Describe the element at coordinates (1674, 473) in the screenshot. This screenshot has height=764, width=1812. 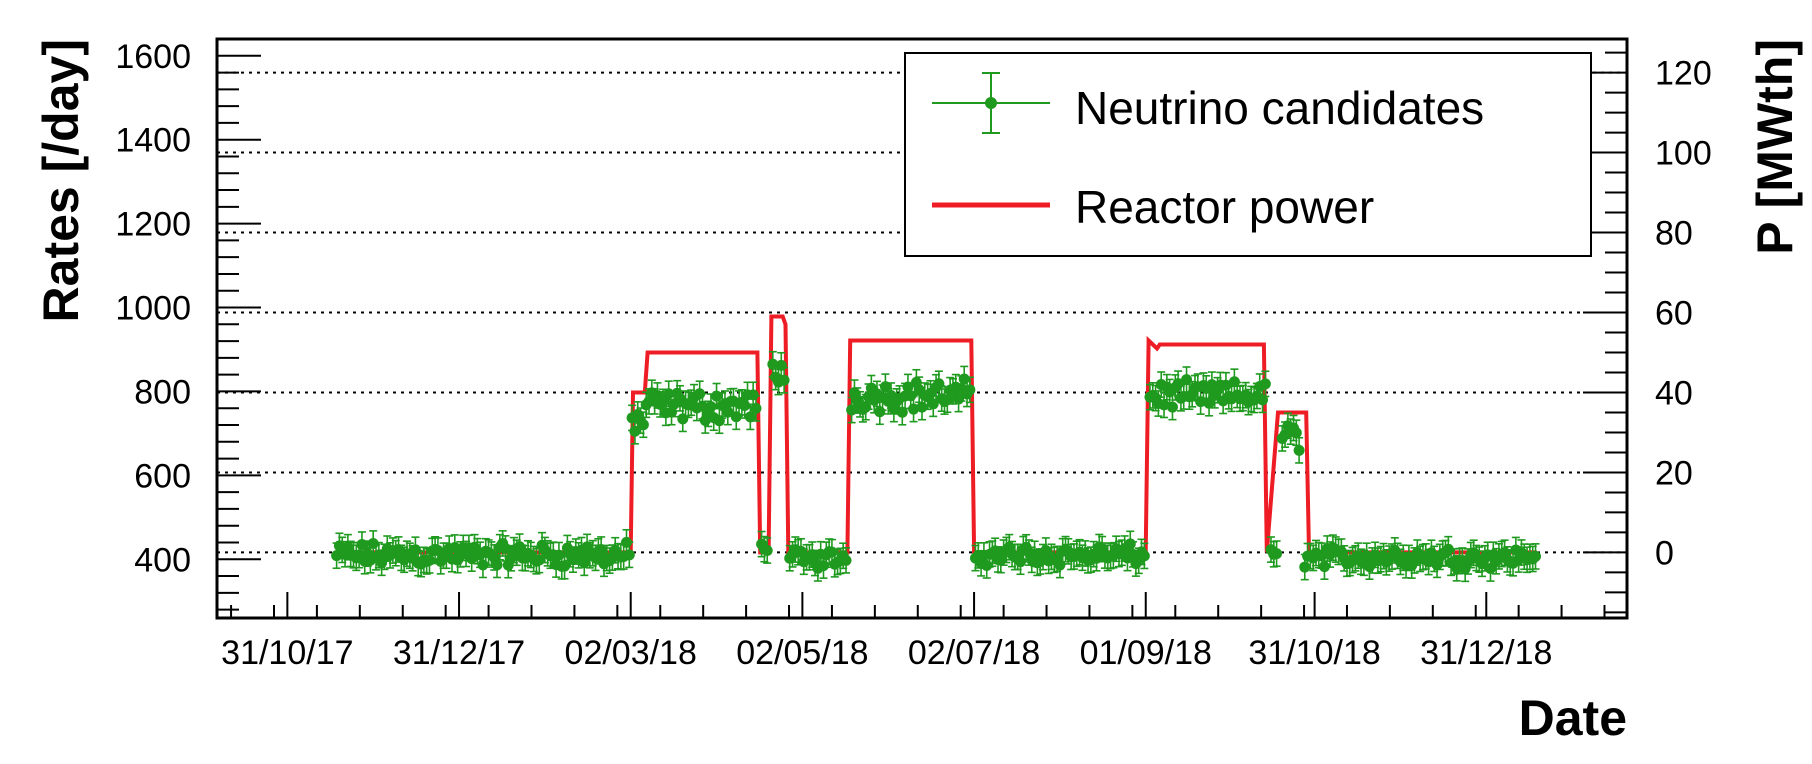
I see `y-right-tick-label: 20` at that location.